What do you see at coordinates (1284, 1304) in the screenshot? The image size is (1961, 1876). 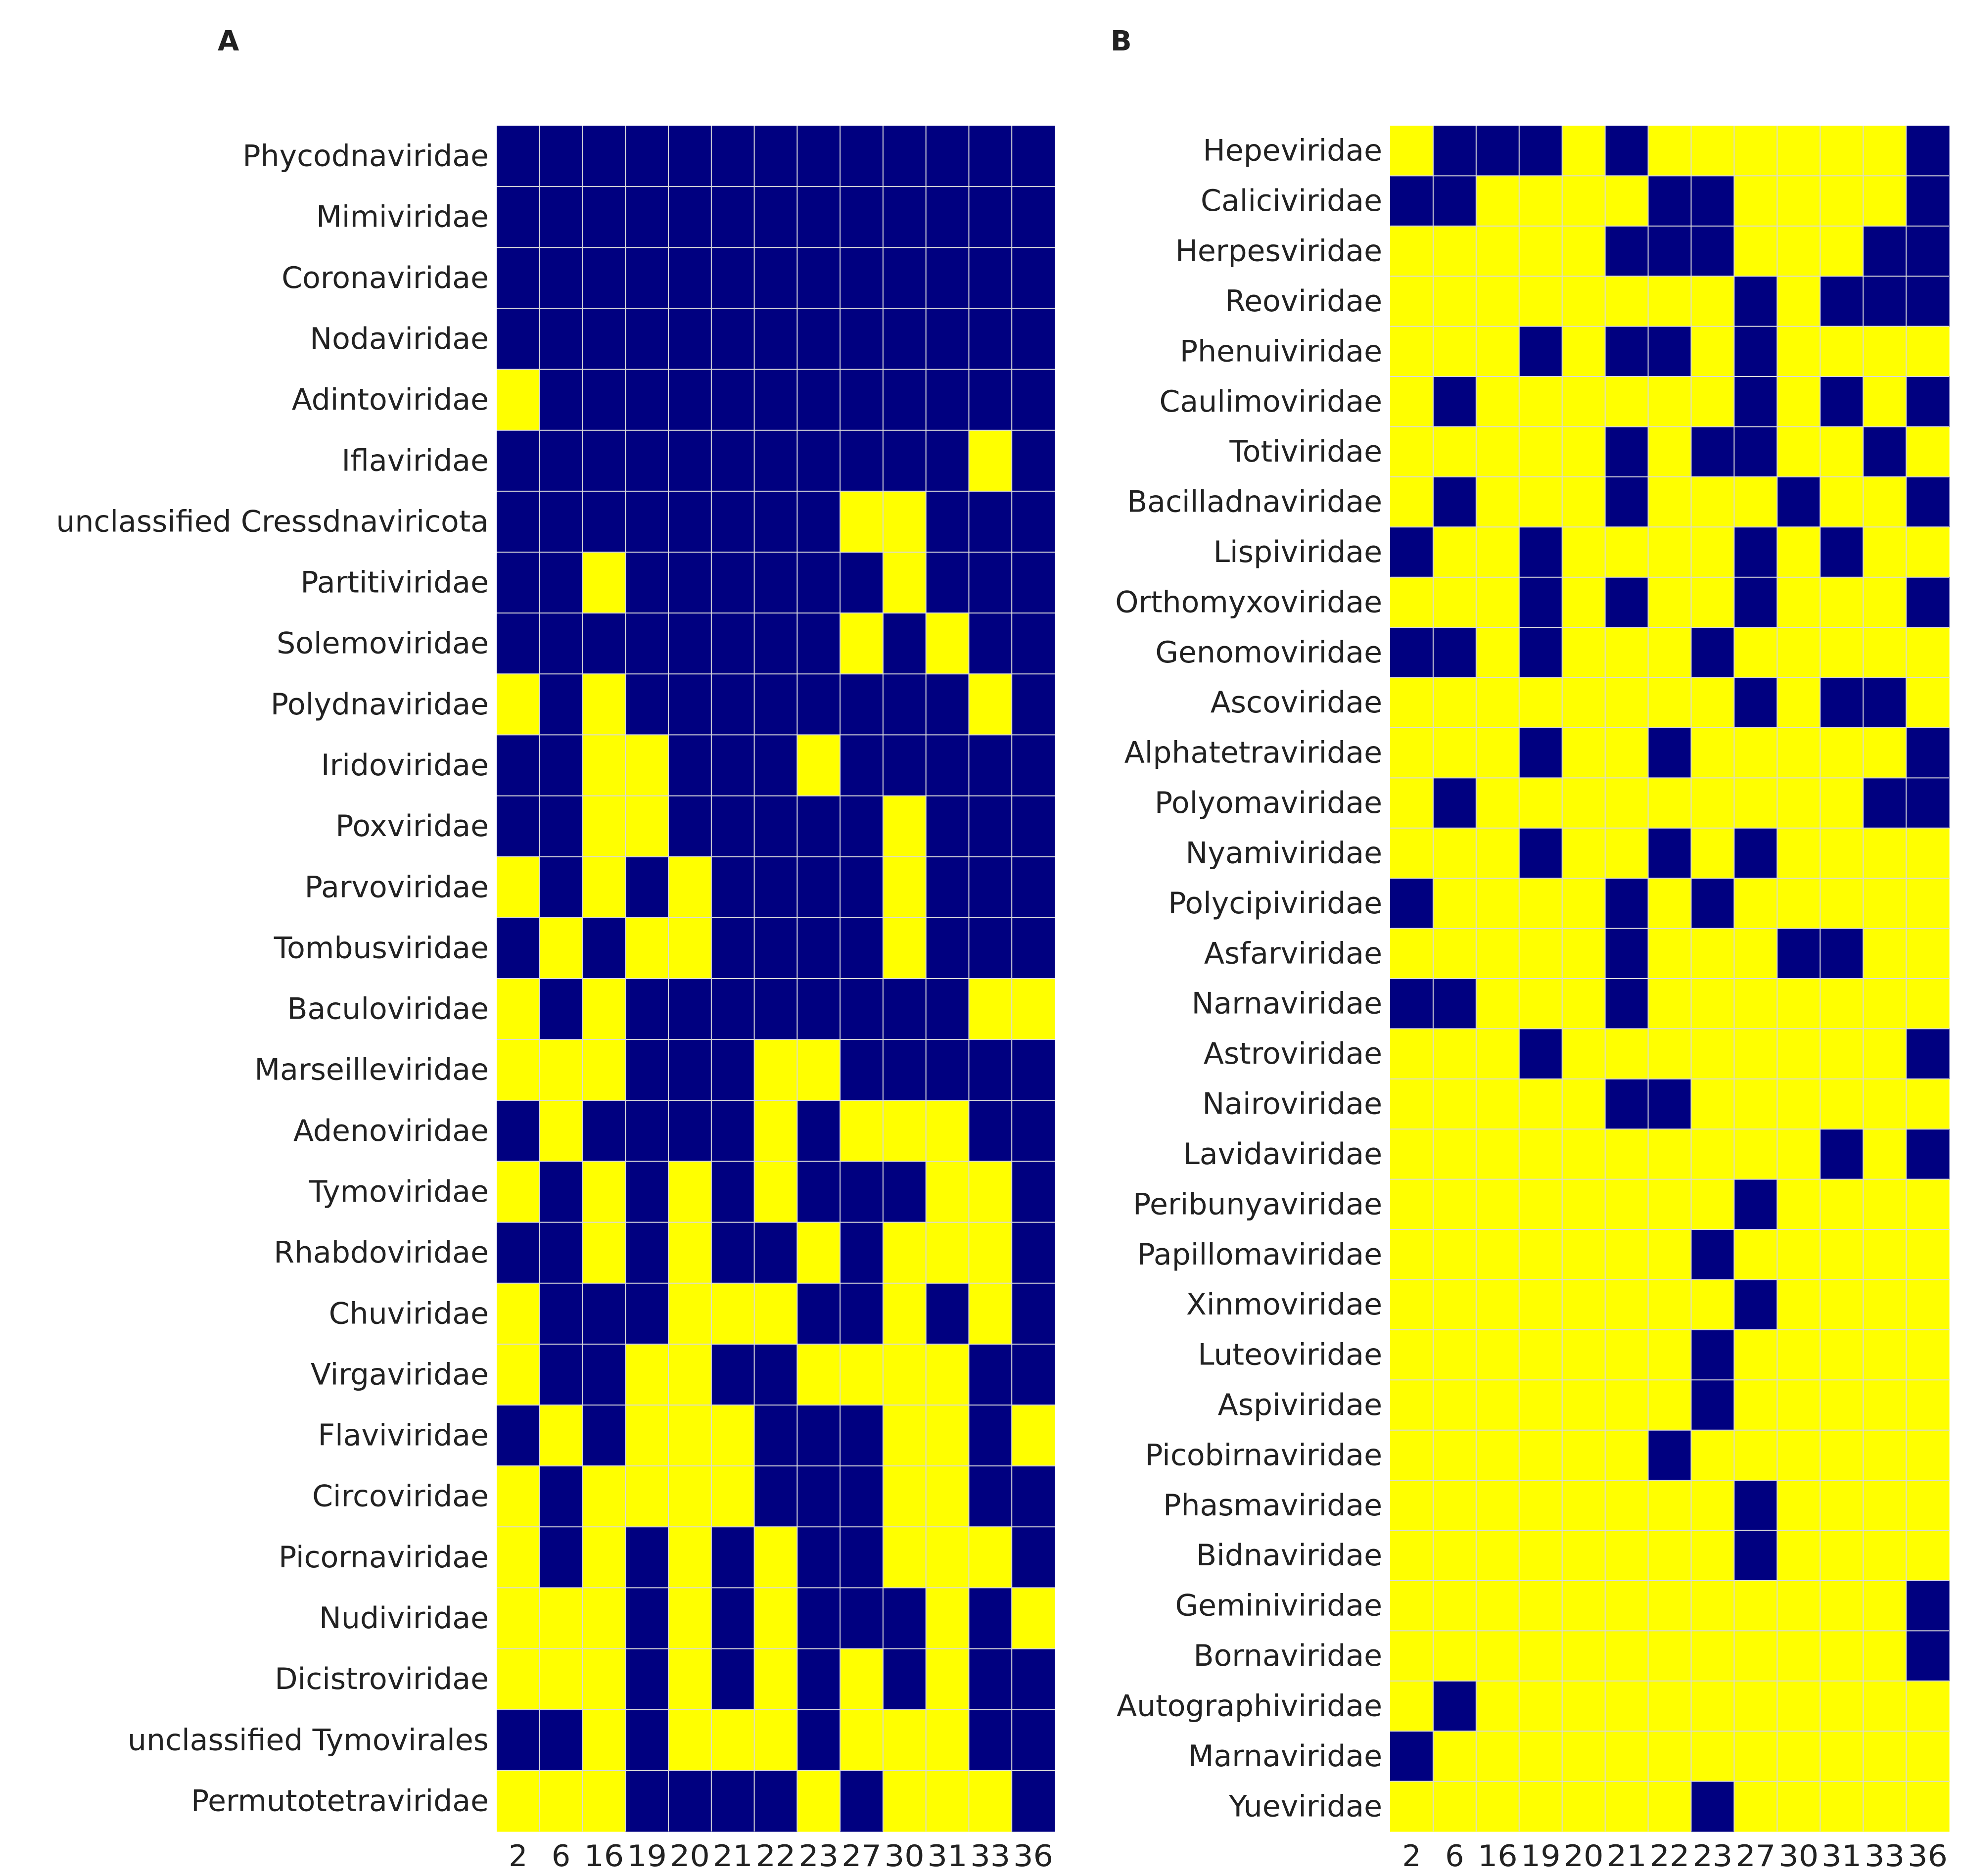 I see `row-label: Xinmoviridae` at bounding box center [1284, 1304].